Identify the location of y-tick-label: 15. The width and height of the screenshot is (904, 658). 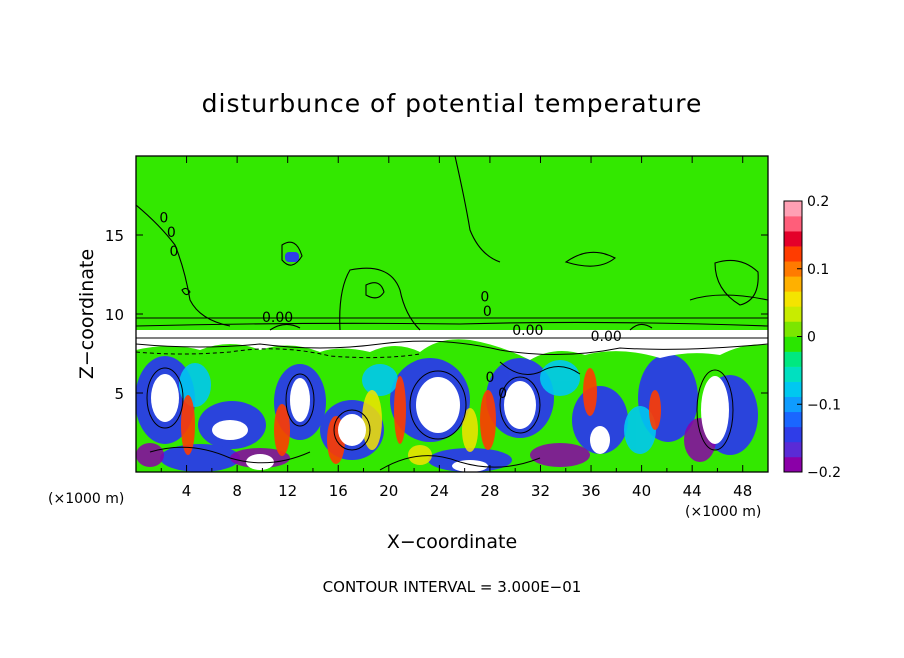
(114, 236).